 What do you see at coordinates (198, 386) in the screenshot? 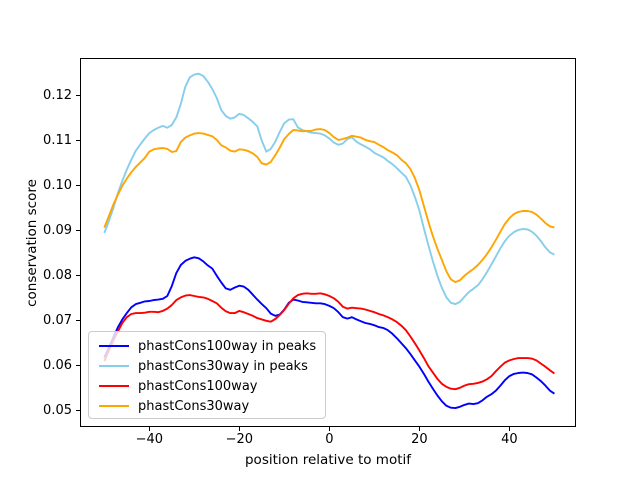
I see `legend-label: phastCons100way` at bounding box center [198, 386].